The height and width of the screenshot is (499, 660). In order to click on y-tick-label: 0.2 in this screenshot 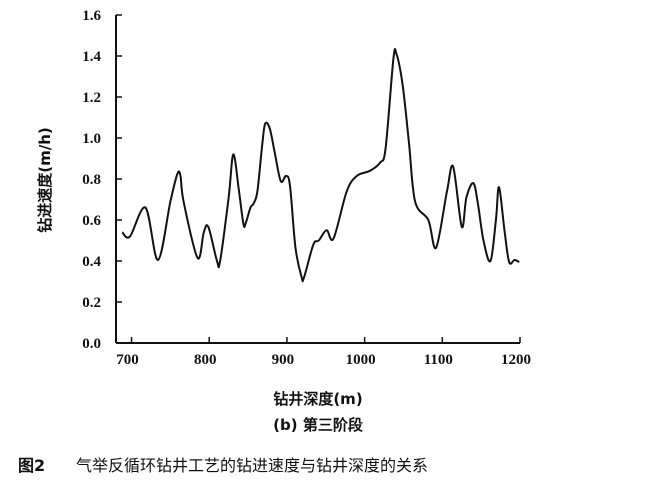, I will do `click(91, 303)`.